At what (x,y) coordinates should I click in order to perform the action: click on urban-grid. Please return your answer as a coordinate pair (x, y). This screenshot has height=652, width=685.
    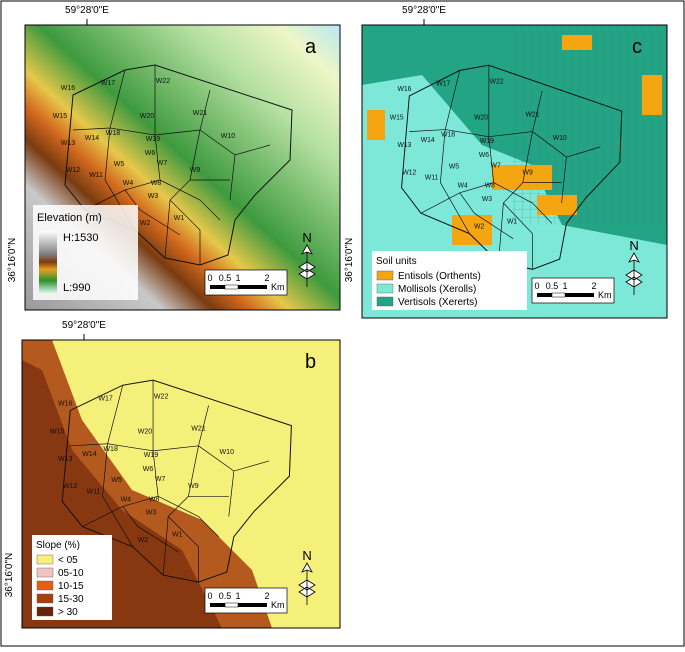
    Looking at the image, I should click on (589, 125).